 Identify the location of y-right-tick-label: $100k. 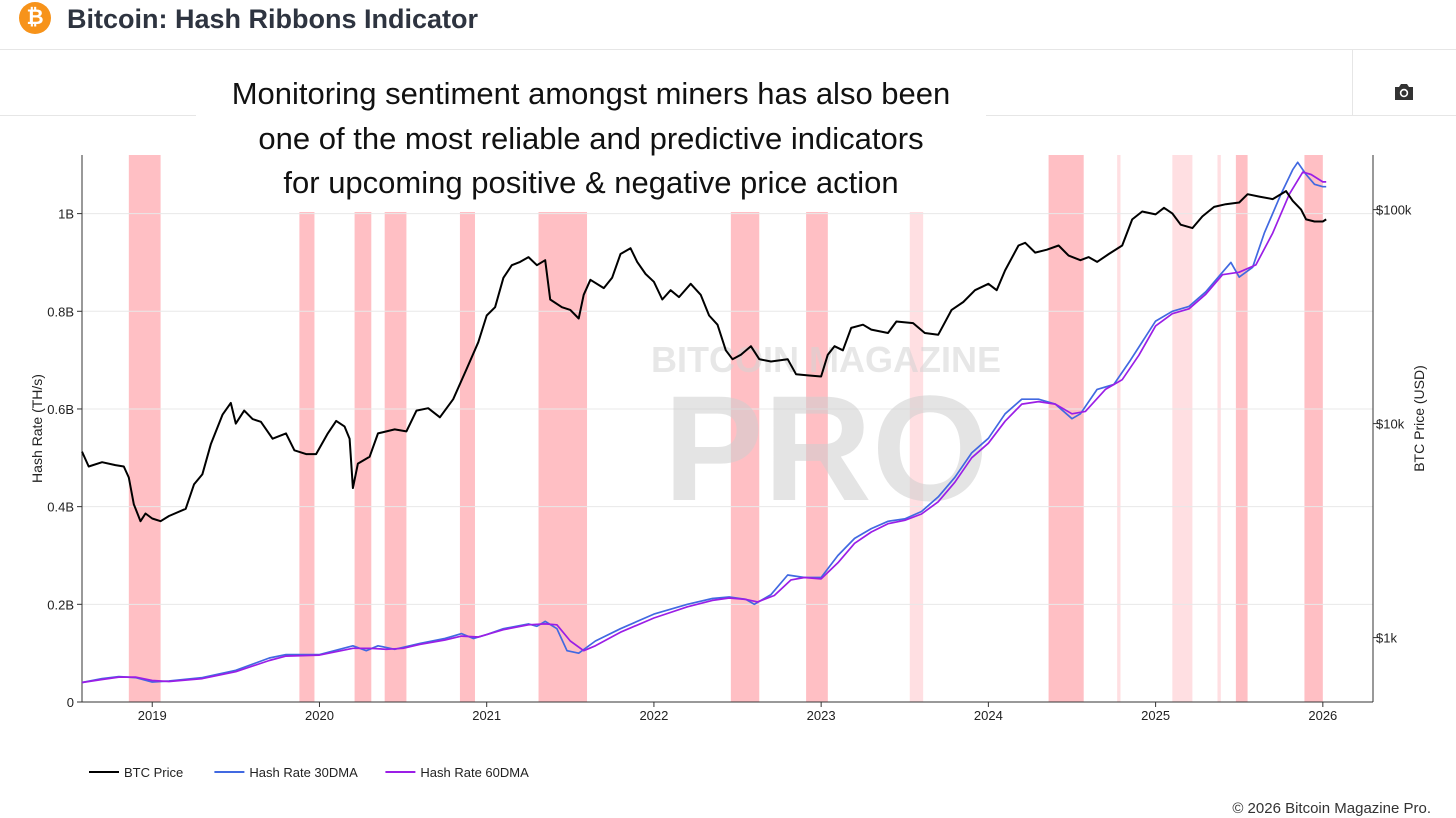
(1394, 210).